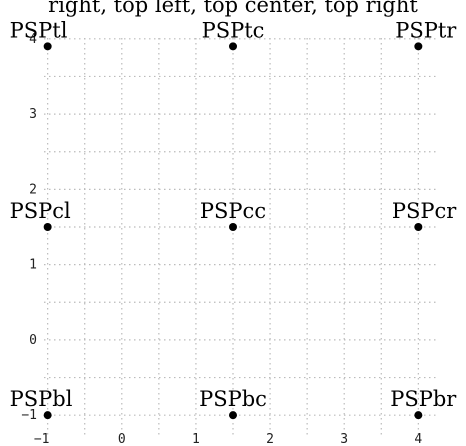  What do you see at coordinates (33, 39) in the screenshot?
I see `y-tick-label: 4` at bounding box center [33, 39].